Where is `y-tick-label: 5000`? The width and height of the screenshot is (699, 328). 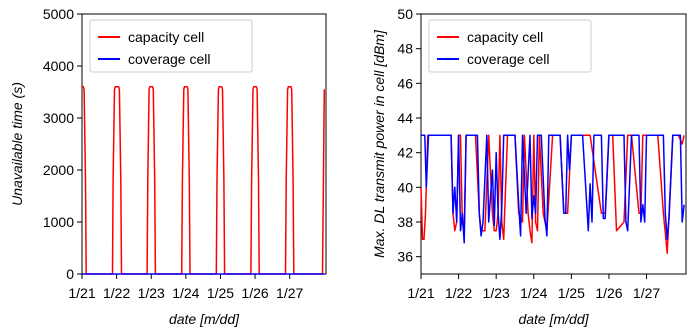 y-tick-label: 5000 is located at coordinates (58, 14).